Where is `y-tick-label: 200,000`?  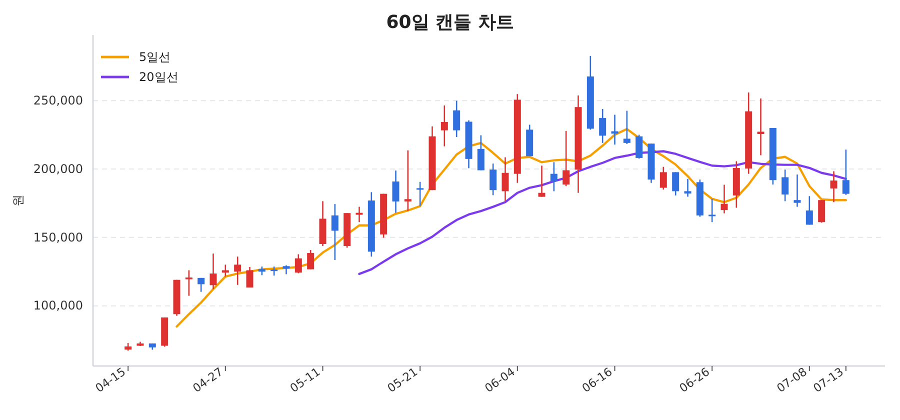
y-tick-label: 200,000 is located at coordinates (58, 169).